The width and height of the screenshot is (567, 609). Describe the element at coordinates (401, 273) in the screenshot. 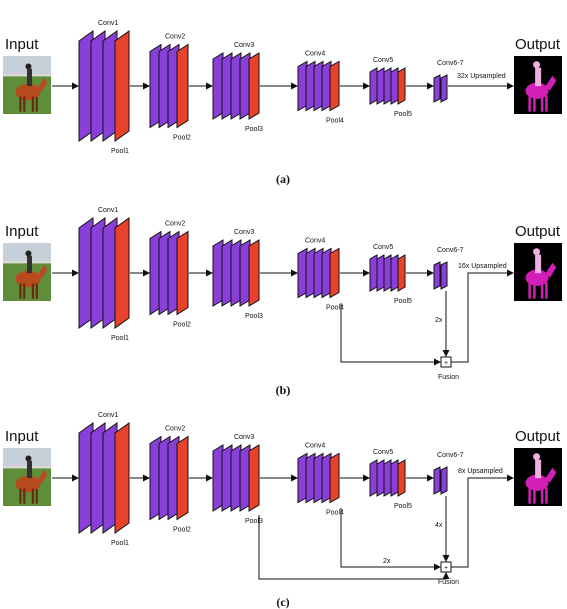

I see `pool5-slab` at that location.